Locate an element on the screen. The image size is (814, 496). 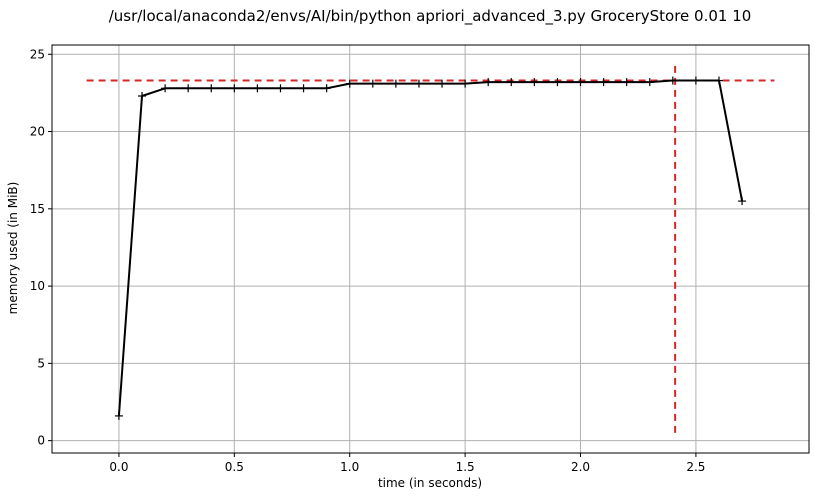
x-tick-label: 2.0 is located at coordinates (580, 467).